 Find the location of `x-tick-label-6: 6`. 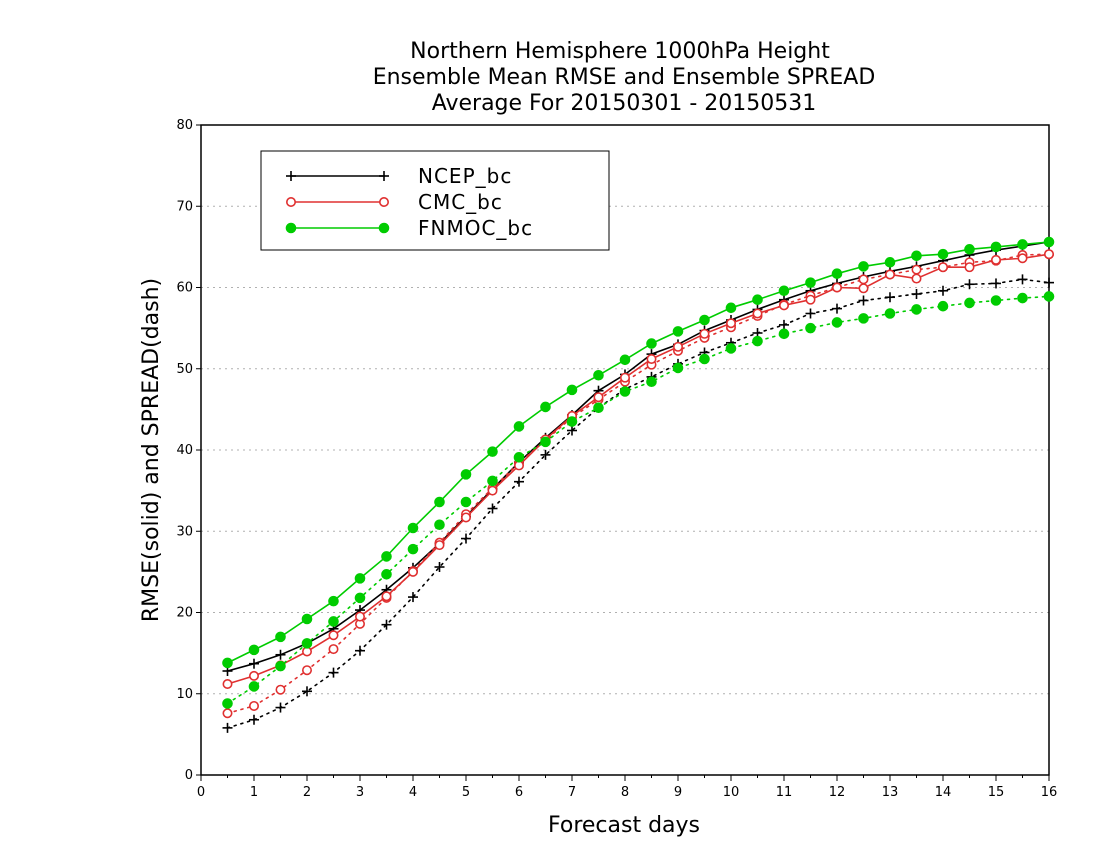

x-tick-label-6: 6 is located at coordinates (519, 792).